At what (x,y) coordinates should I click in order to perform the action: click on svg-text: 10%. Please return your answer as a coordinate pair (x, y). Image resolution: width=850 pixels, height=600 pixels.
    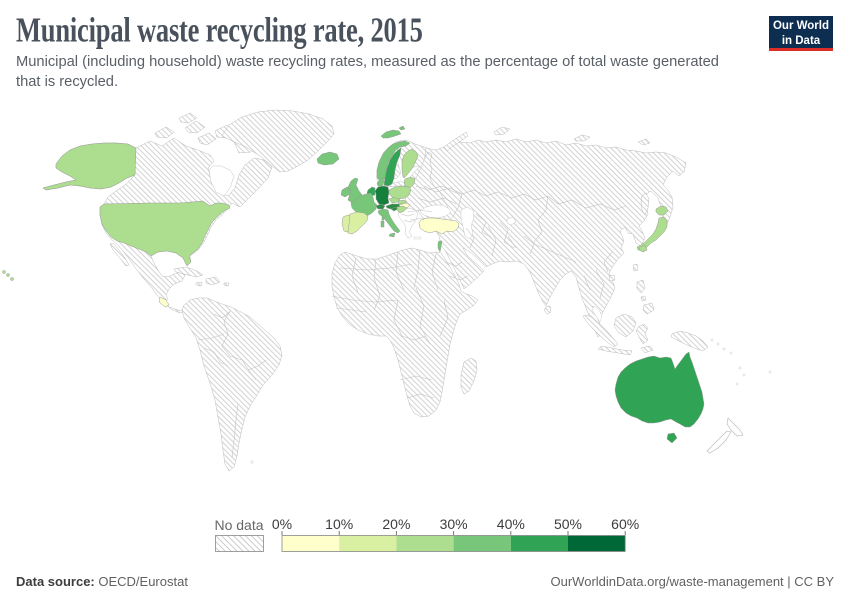
    Looking at the image, I should click on (339, 524).